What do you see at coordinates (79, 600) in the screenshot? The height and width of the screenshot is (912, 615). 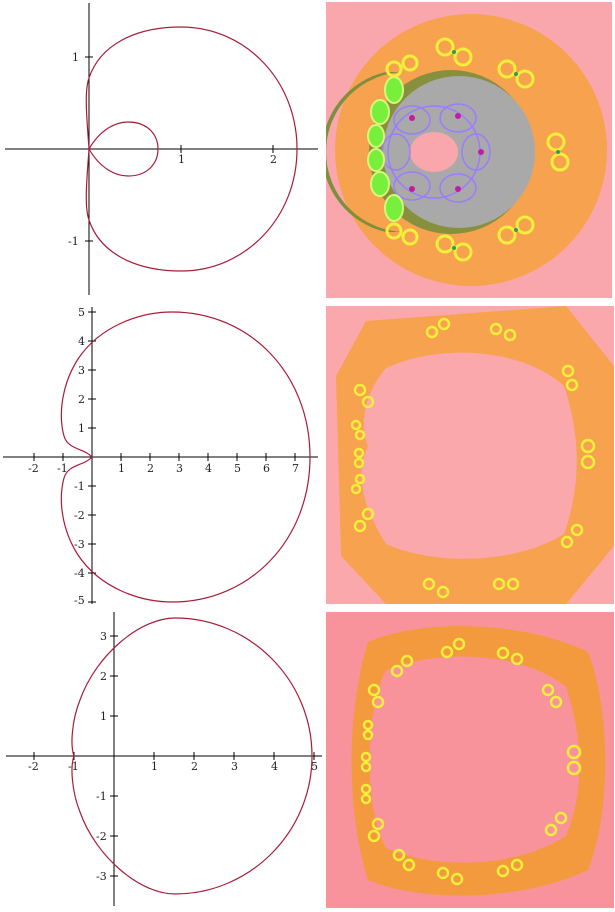 I see `y-tick-label: -5` at bounding box center [79, 600].